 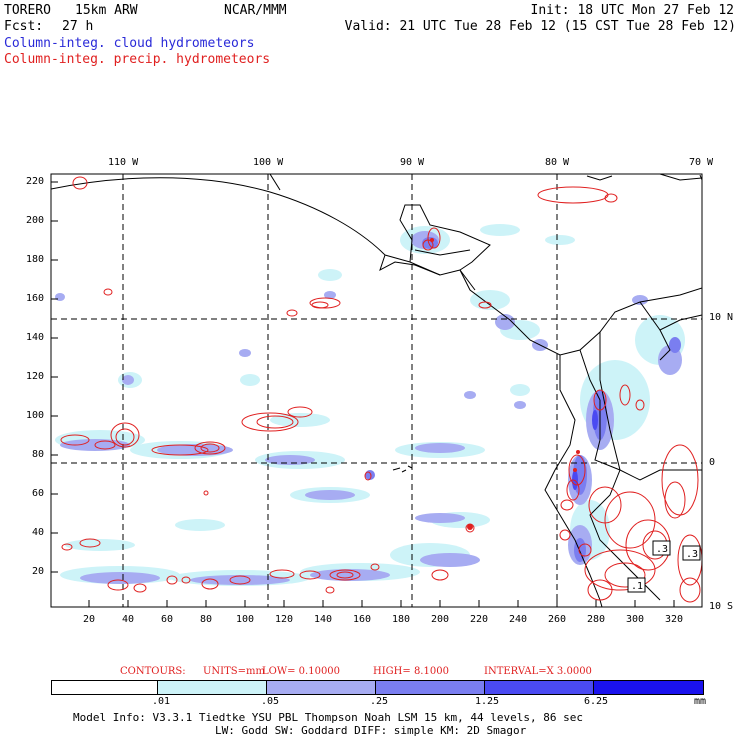 I want to click on x-tick-label: 220, so click(x=479, y=619).